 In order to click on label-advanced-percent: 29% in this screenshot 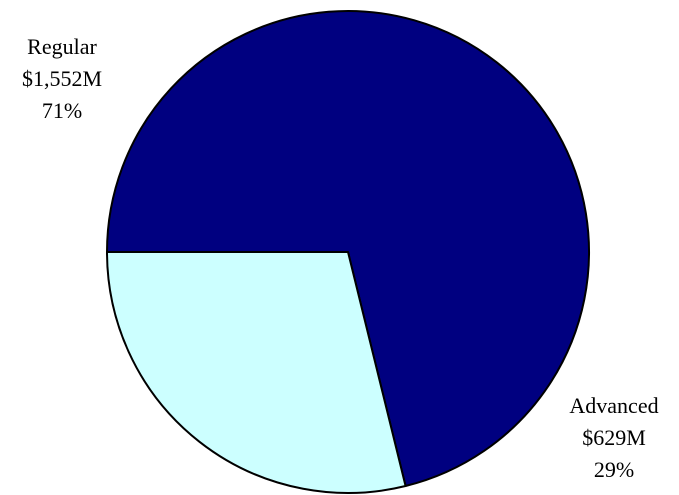, I will do `click(614, 469)`.